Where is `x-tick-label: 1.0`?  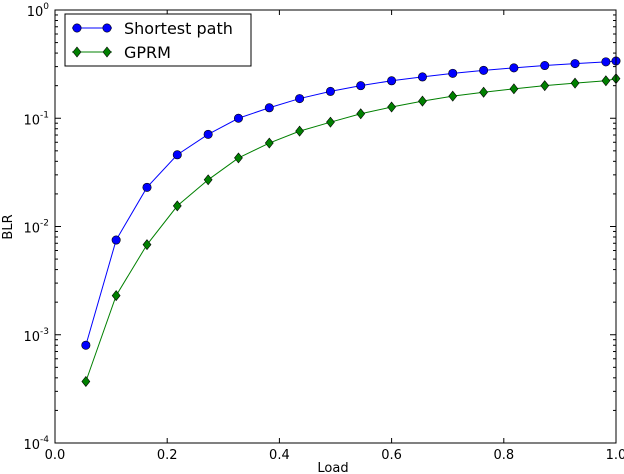 x-tick-label: 1.0 is located at coordinates (615, 455).